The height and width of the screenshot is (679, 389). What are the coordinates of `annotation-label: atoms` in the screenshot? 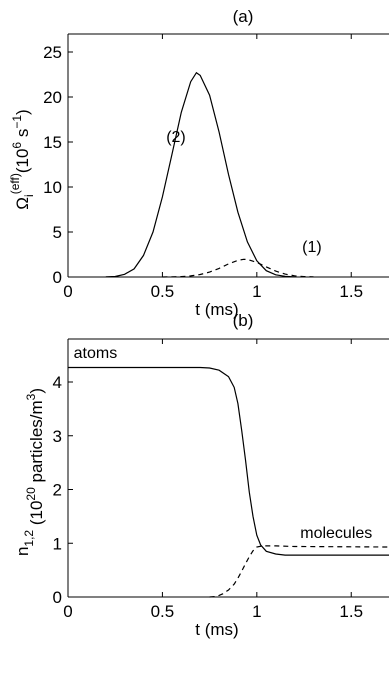 It's located at (96, 353).